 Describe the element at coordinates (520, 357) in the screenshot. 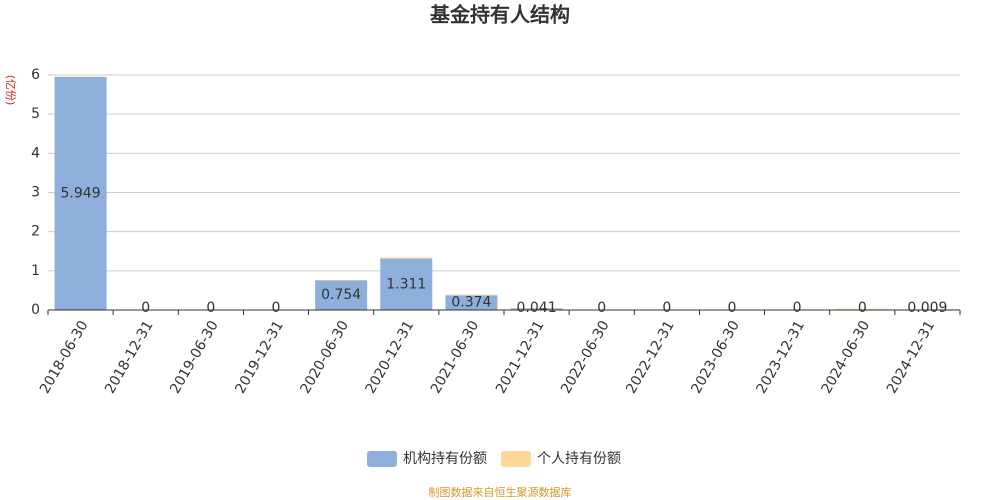

I see `x-tick-label: 2021-12-31` at that location.